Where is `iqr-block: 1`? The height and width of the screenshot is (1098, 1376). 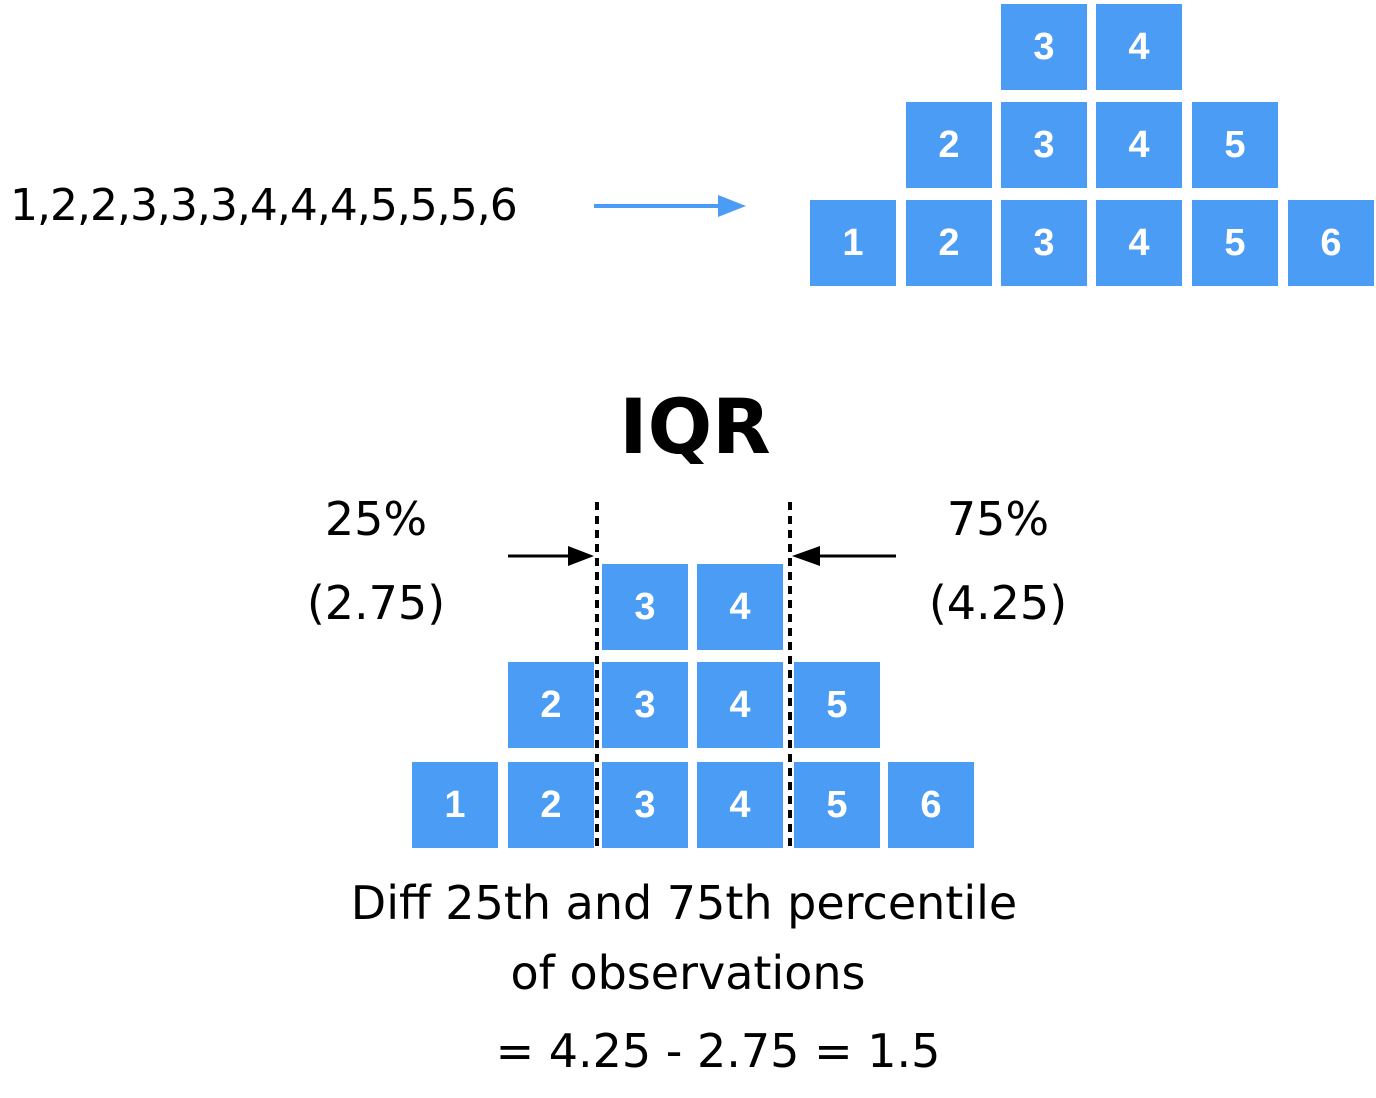 iqr-block: 1 is located at coordinates (455, 805).